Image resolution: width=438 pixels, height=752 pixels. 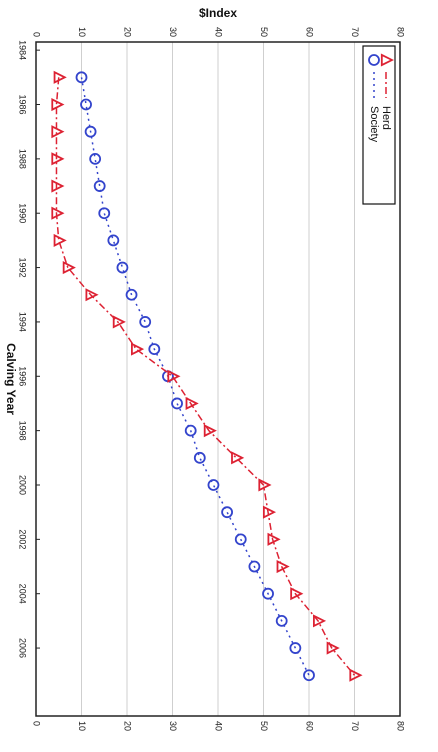 What do you see at coordinates (23, 159) in the screenshot?
I see `year-tick-label: 1988` at bounding box center [23, 159].